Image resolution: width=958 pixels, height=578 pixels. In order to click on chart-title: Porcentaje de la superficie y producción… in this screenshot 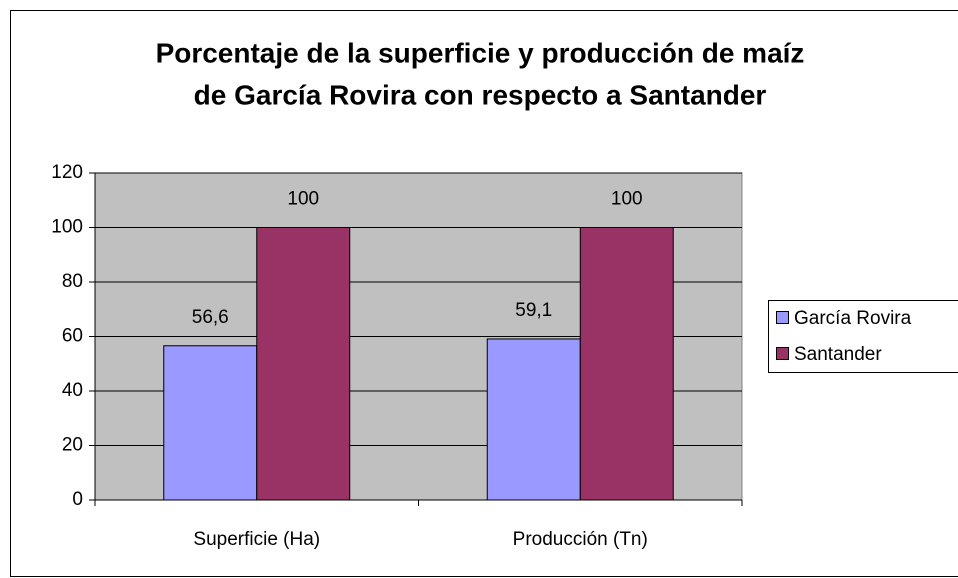, I will do `click(480, 52)`.